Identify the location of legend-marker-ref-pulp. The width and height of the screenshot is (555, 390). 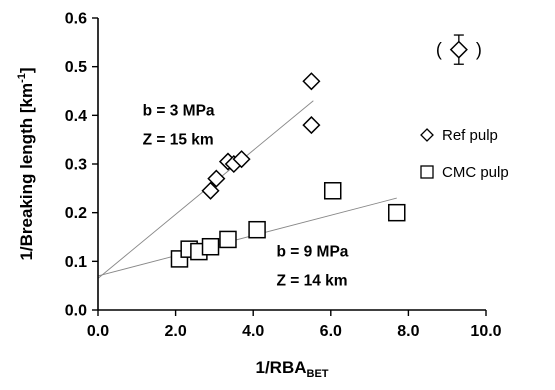
(427, 135).